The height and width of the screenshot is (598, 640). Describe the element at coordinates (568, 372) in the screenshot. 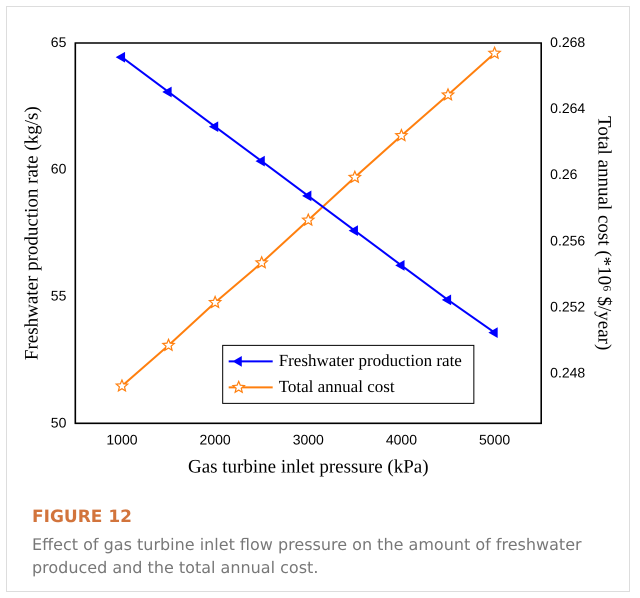

I see `y2-tick-label: 0.248` at that location.